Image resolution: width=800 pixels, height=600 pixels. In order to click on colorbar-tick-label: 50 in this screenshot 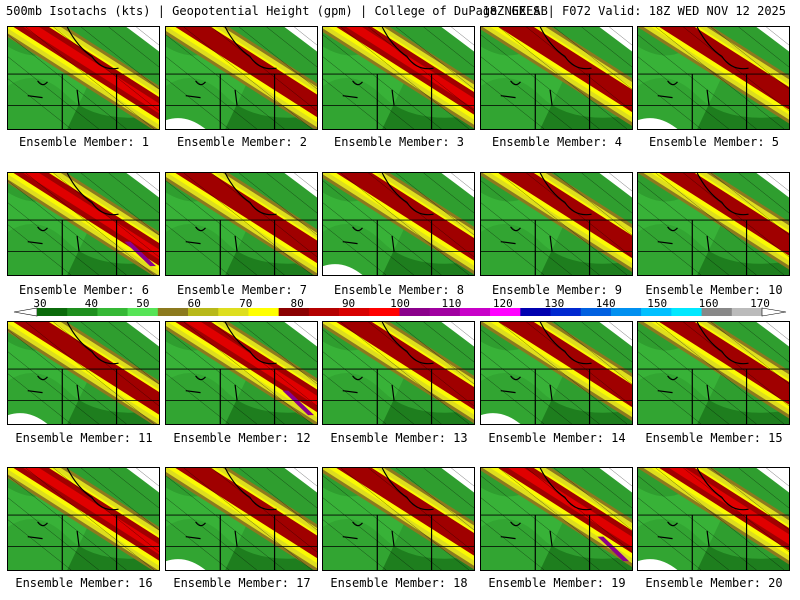, I will do `click(143, 303)`.